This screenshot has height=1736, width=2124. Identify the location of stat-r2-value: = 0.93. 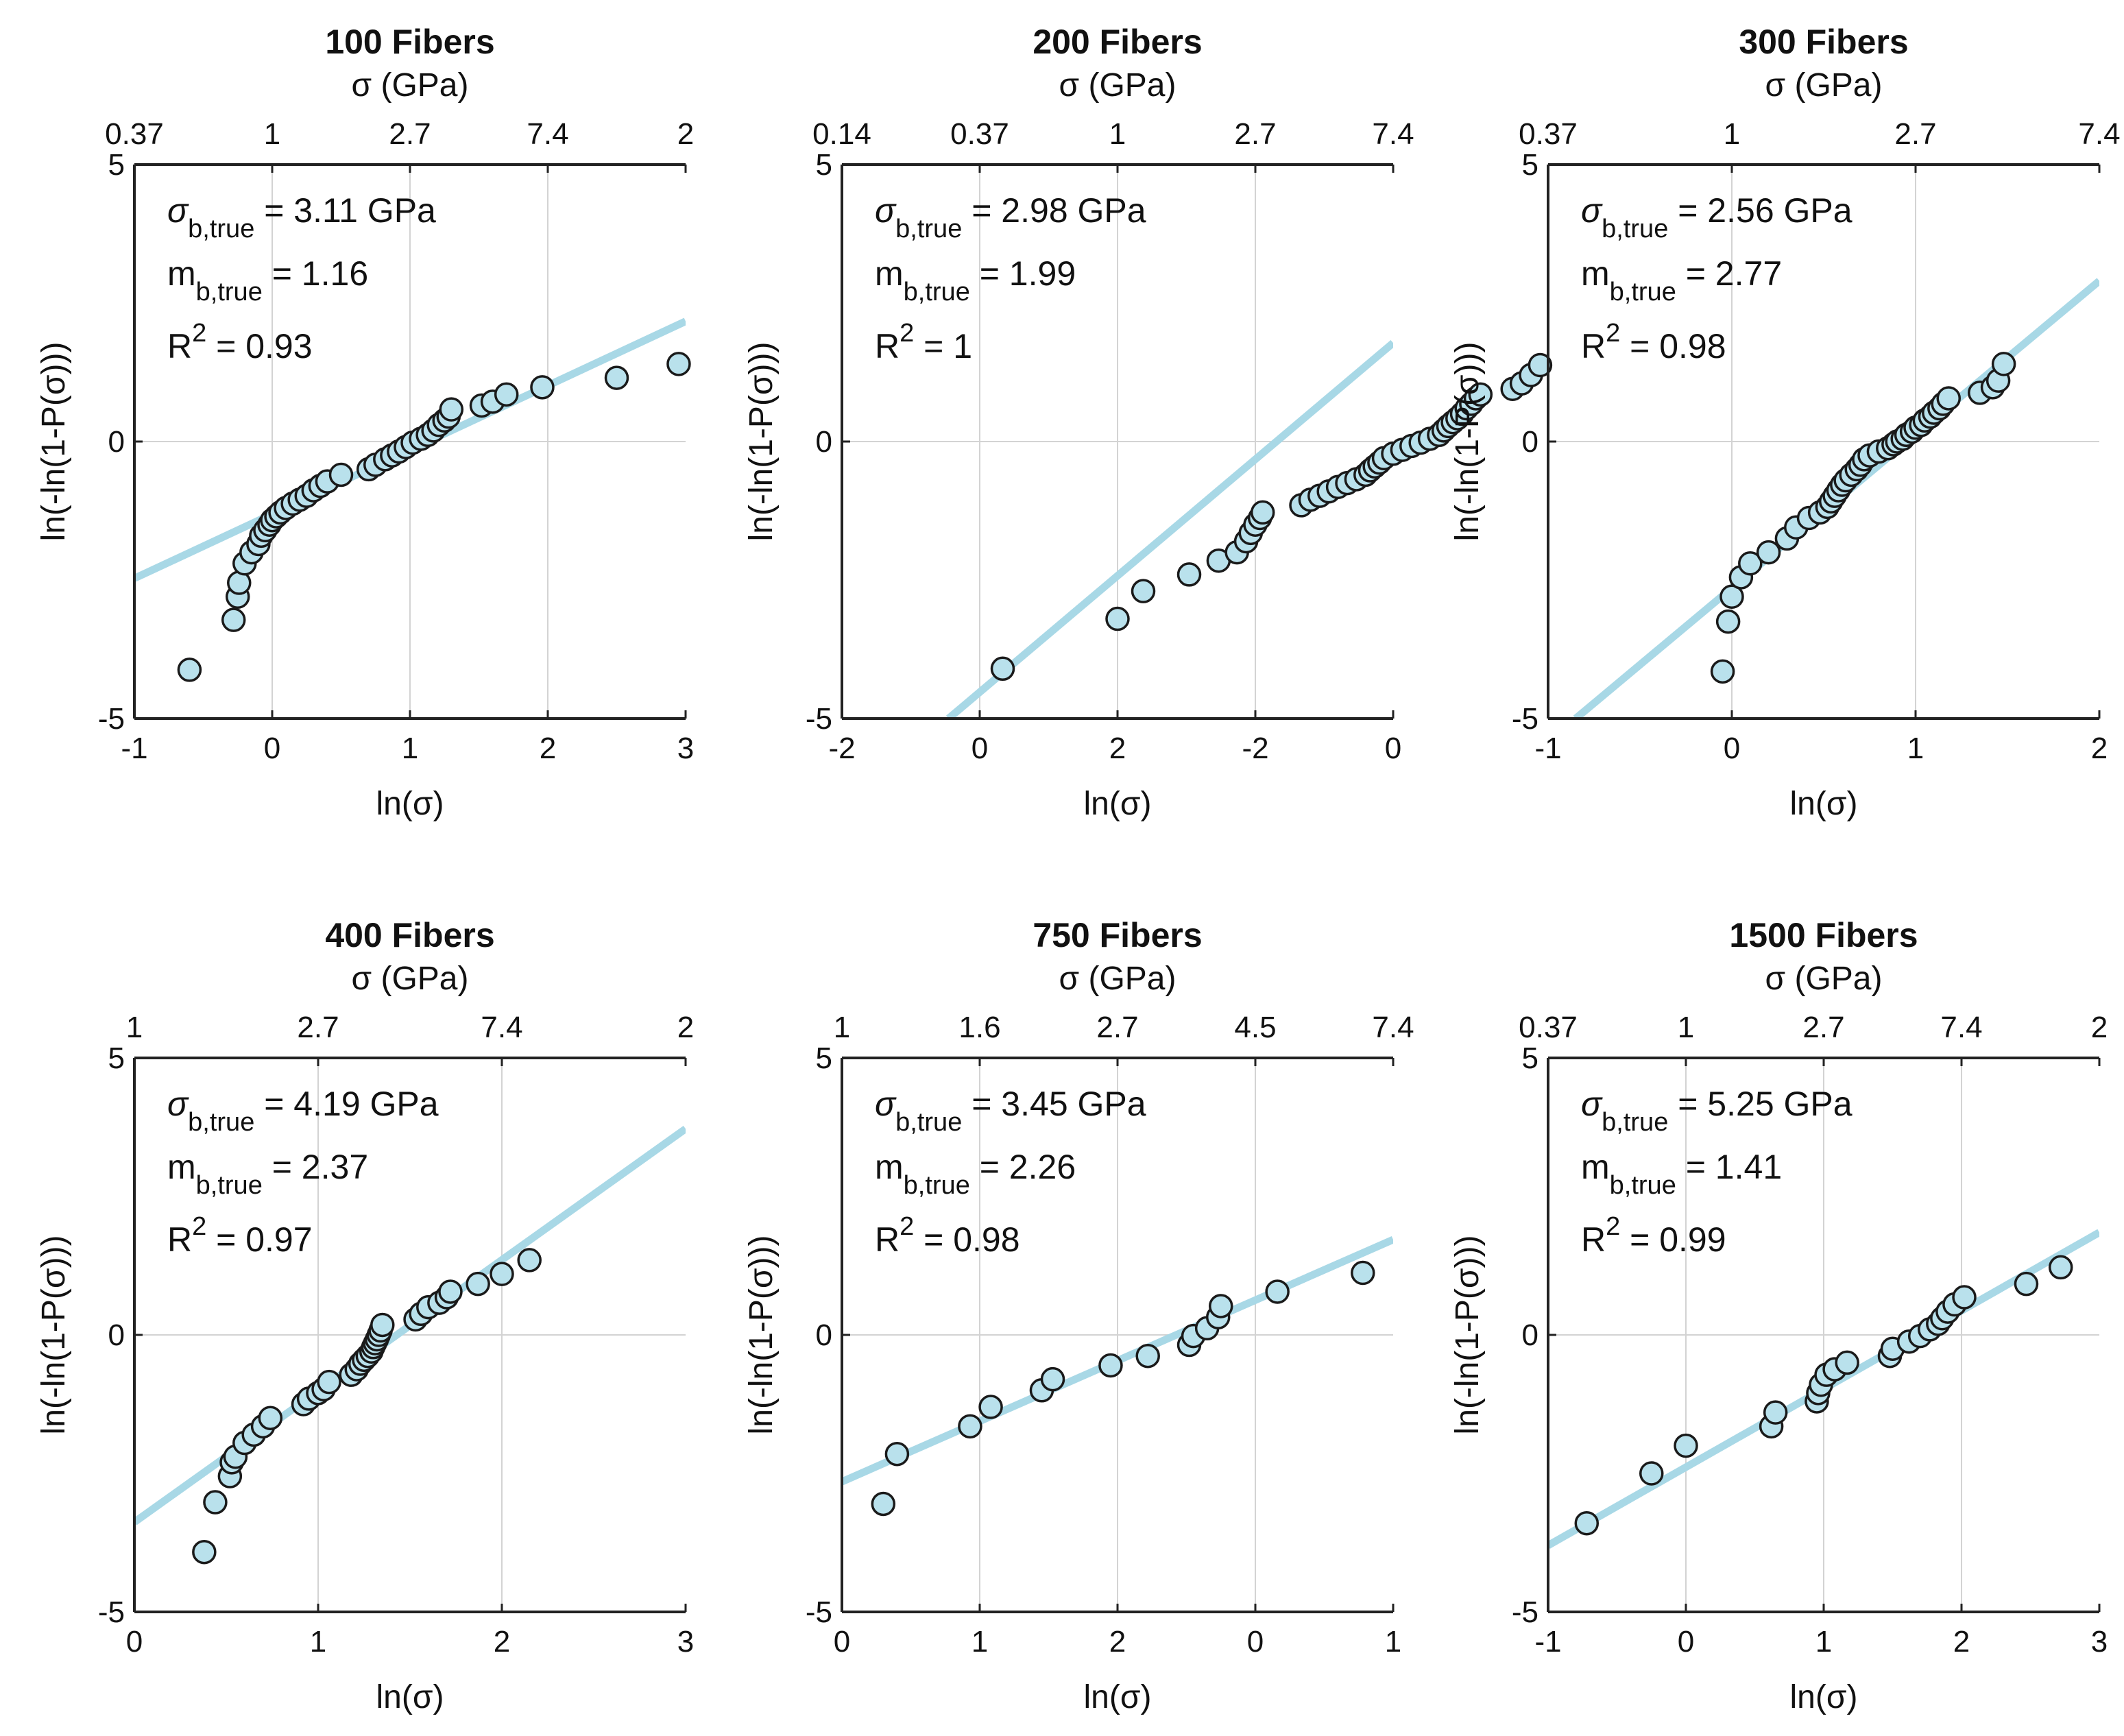
(259, 346).